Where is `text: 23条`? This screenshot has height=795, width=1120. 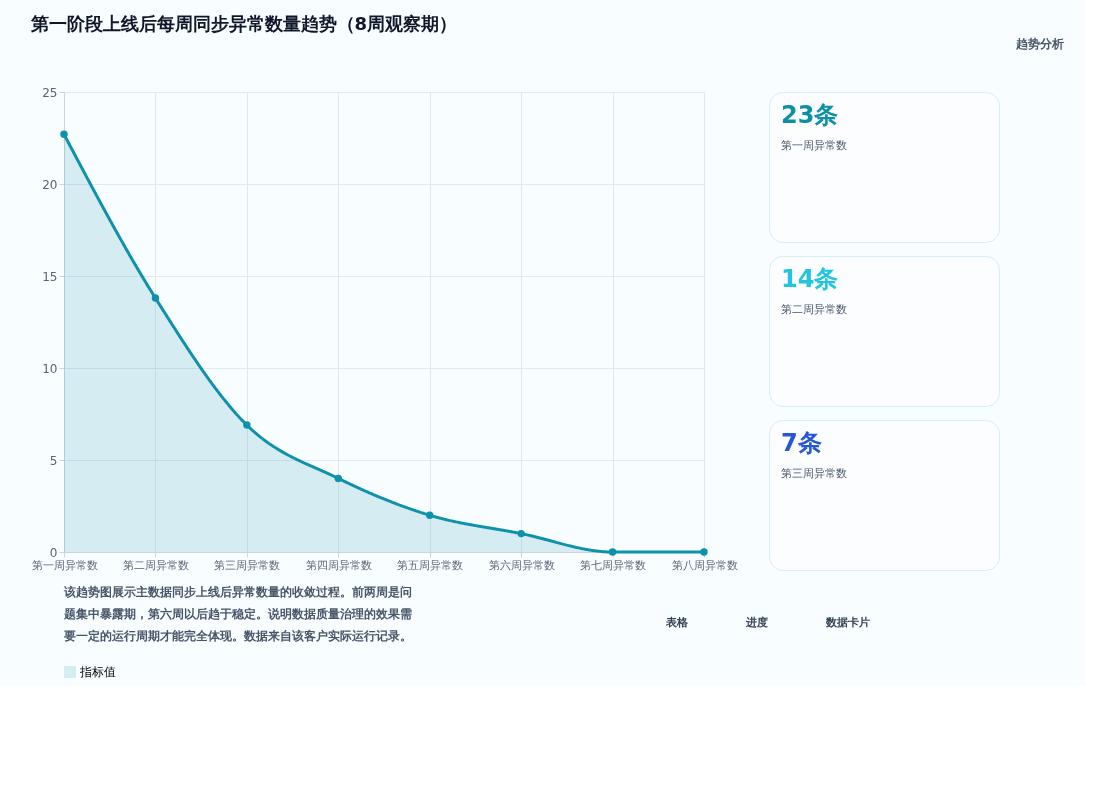 text: 23条 is located at coordinates (810, 115).